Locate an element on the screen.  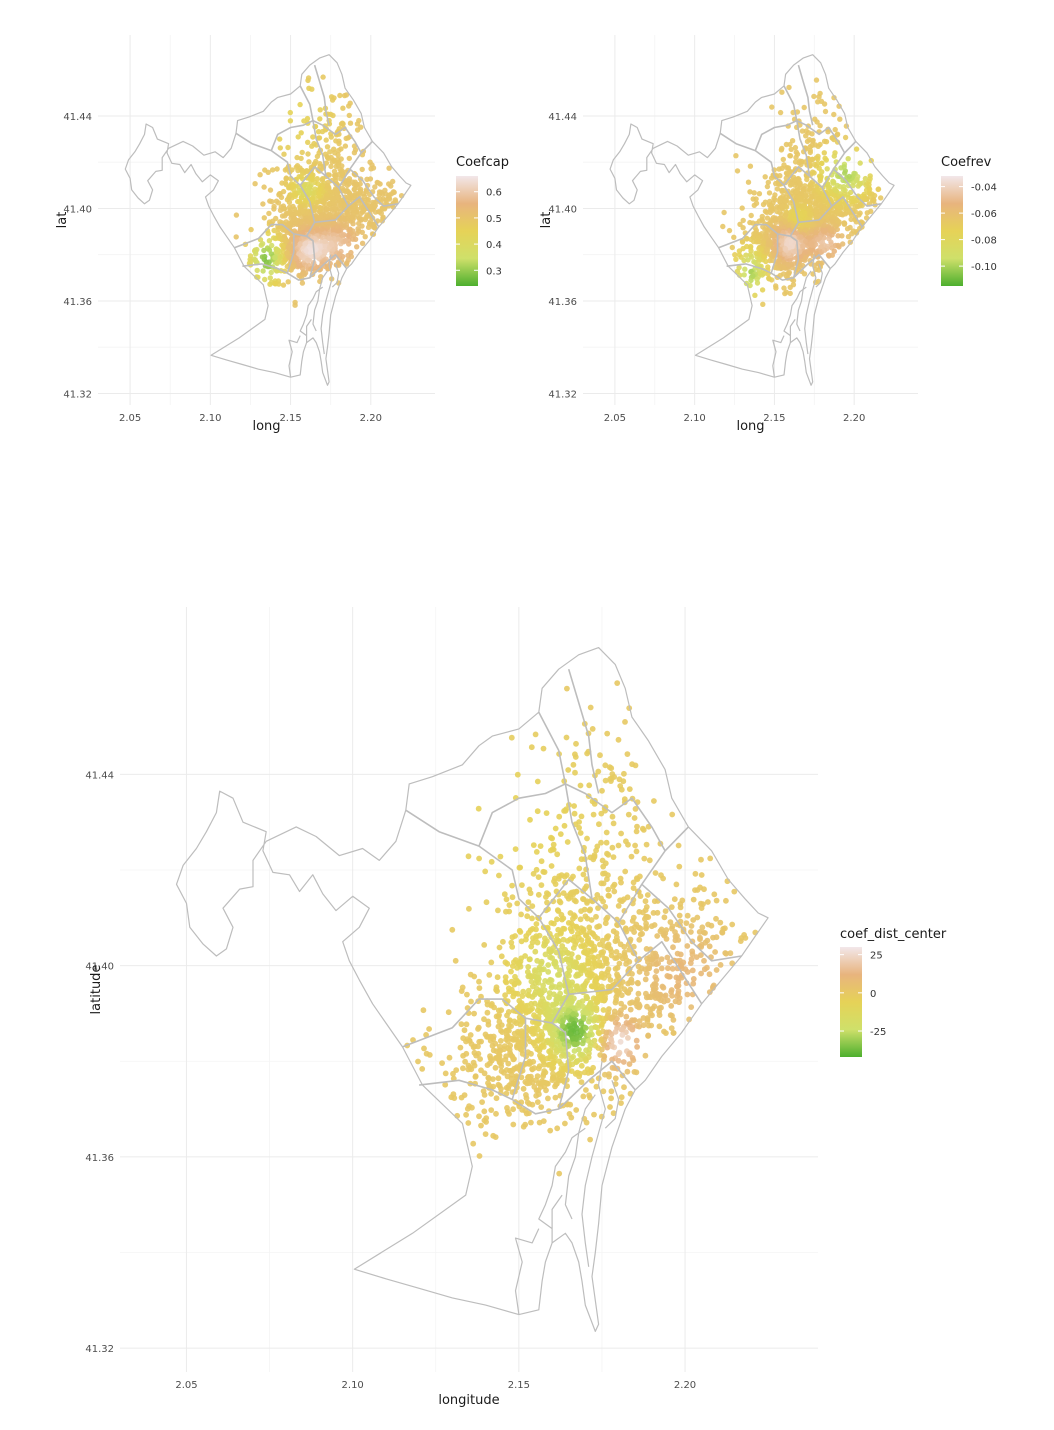
x-tick-label: 2.05 is located at coordinates (615, 418).